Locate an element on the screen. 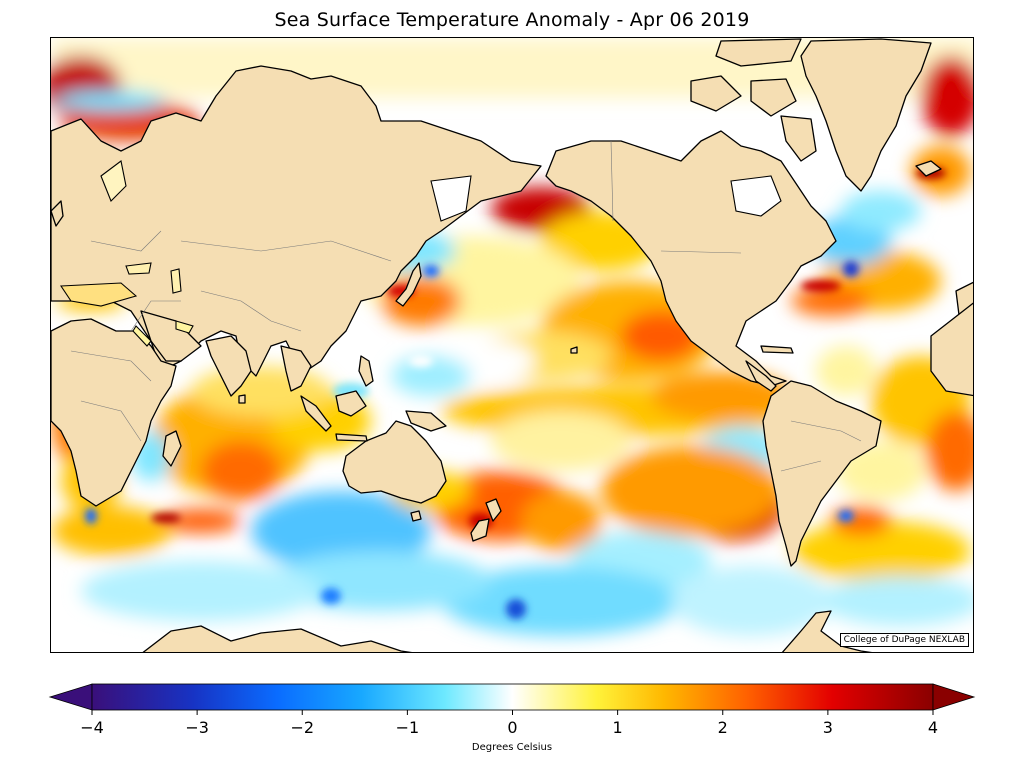  iceland is located at coordinates (928, 168).